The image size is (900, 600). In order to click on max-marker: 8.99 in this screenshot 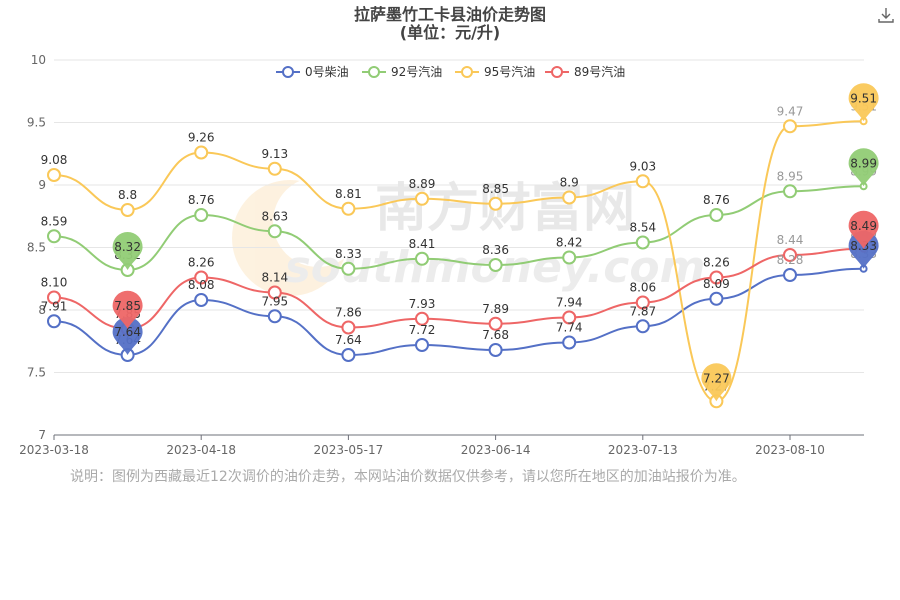, I will do `click(863, 167)`.